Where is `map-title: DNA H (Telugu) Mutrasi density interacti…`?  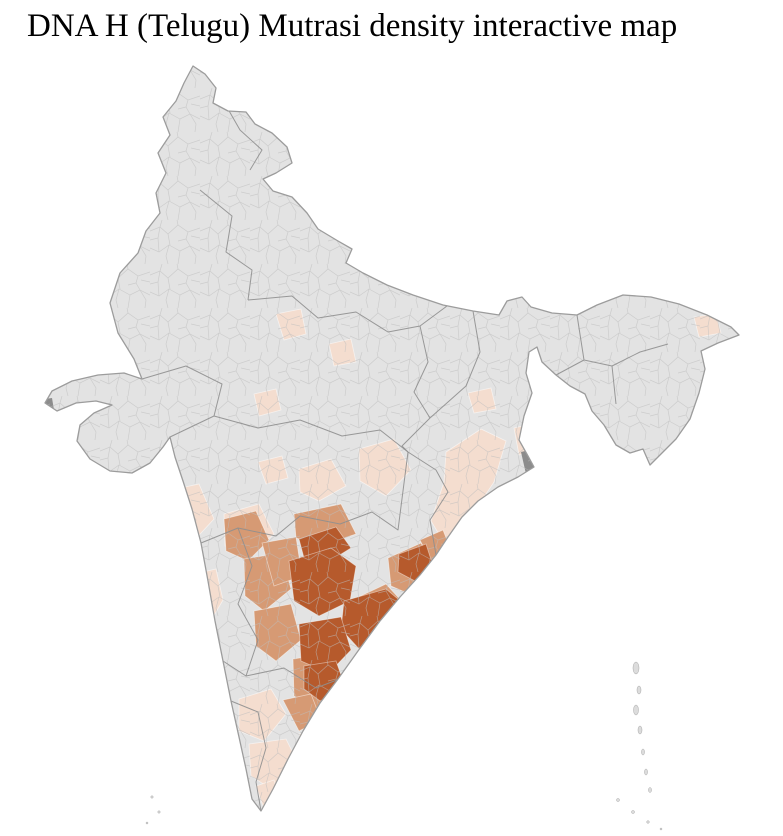 map-title: DNA H (Telugu) Mutrasi density interacti… is located at coordinates (352, 26).